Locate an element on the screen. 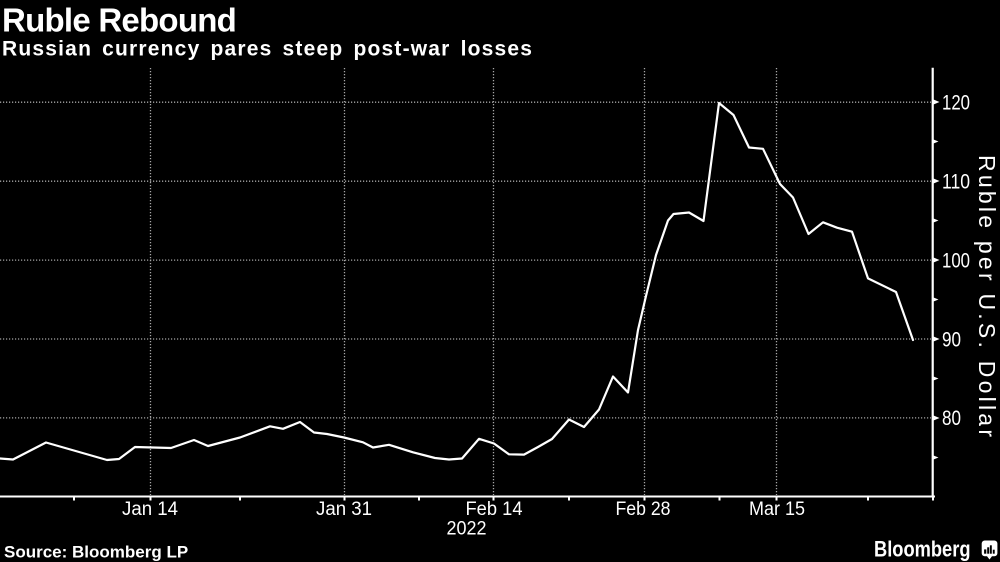 This screenshot has width=1000, height=562. svg-text: Jan 14 is located at coordinates (150, 509).